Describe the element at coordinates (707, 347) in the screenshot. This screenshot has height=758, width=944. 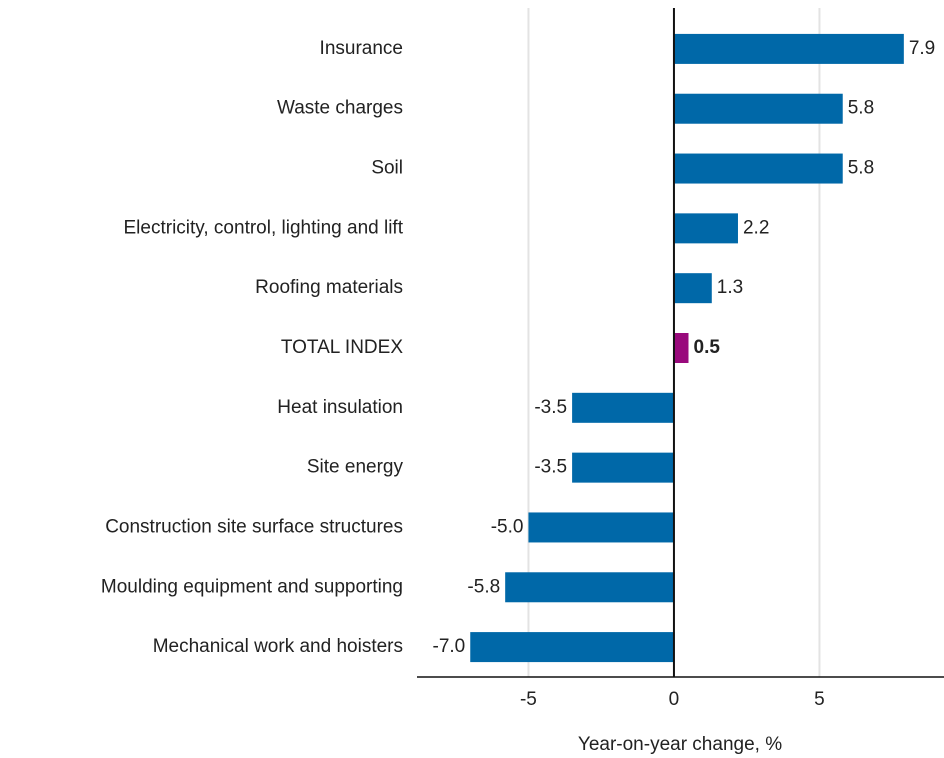
I see `value-label: 0.5` at that location.